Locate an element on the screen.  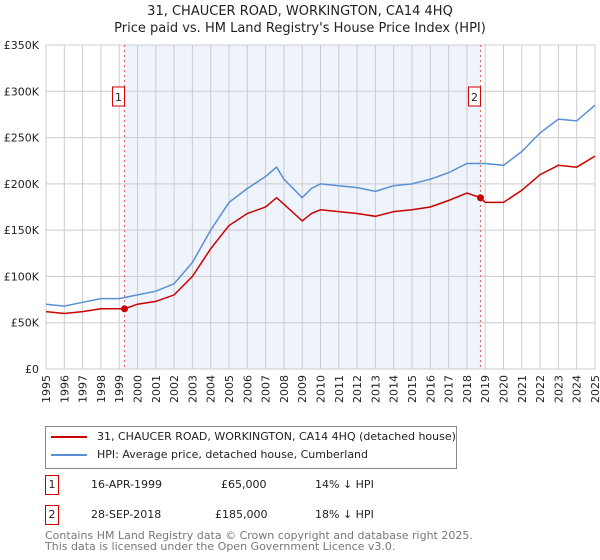
y-tick-label: £150K is located at coordinates (22, 230).